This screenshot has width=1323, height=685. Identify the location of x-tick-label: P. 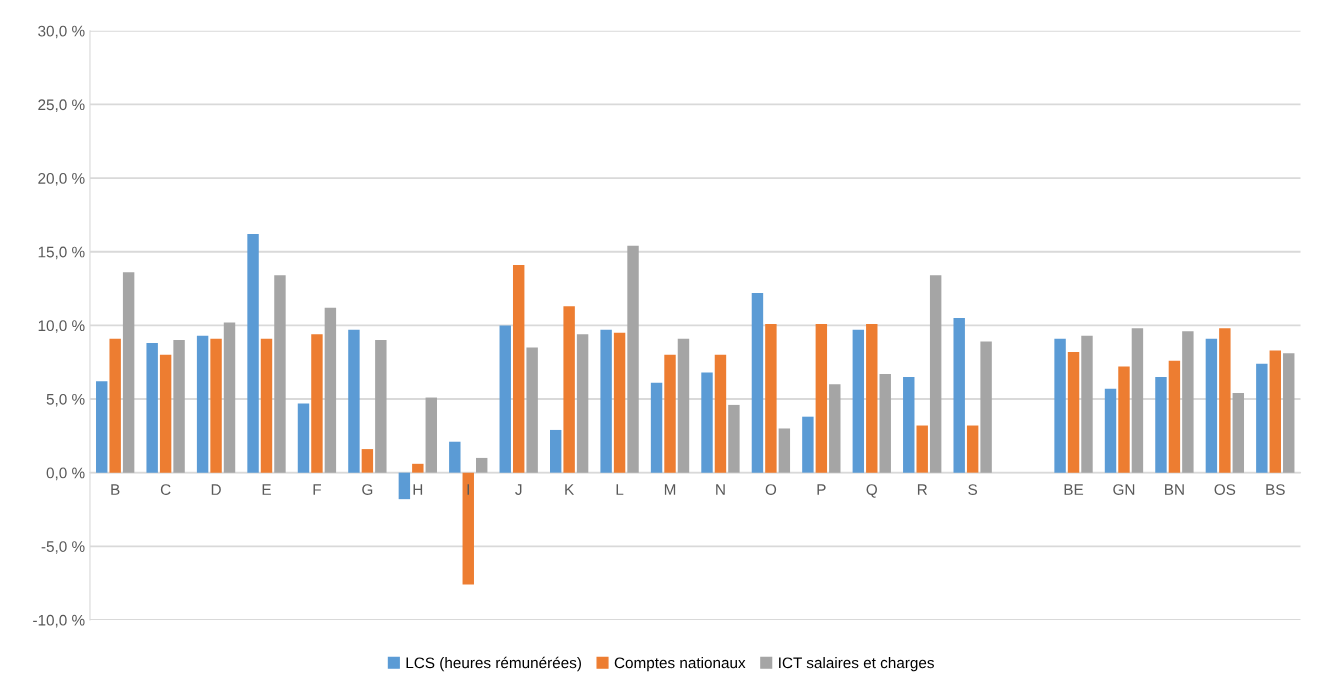
(821, 489).